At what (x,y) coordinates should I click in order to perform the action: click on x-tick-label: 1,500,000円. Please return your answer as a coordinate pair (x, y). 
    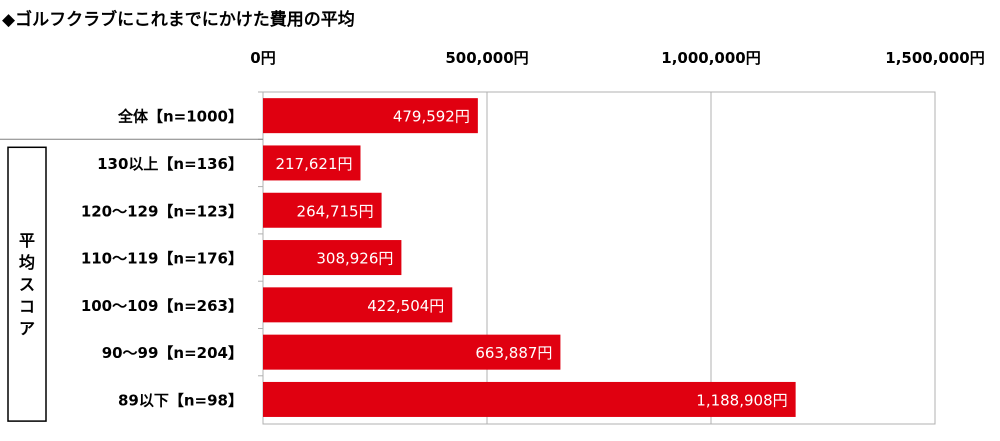
    Looking at the image, I should click on (934, 58).